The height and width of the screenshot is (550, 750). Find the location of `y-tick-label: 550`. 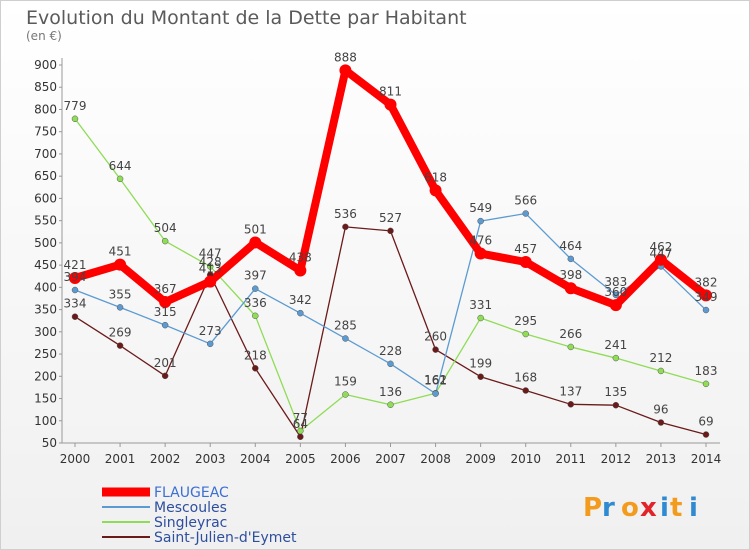

y-tick-label: 550 is located at coordinates (45, 221).